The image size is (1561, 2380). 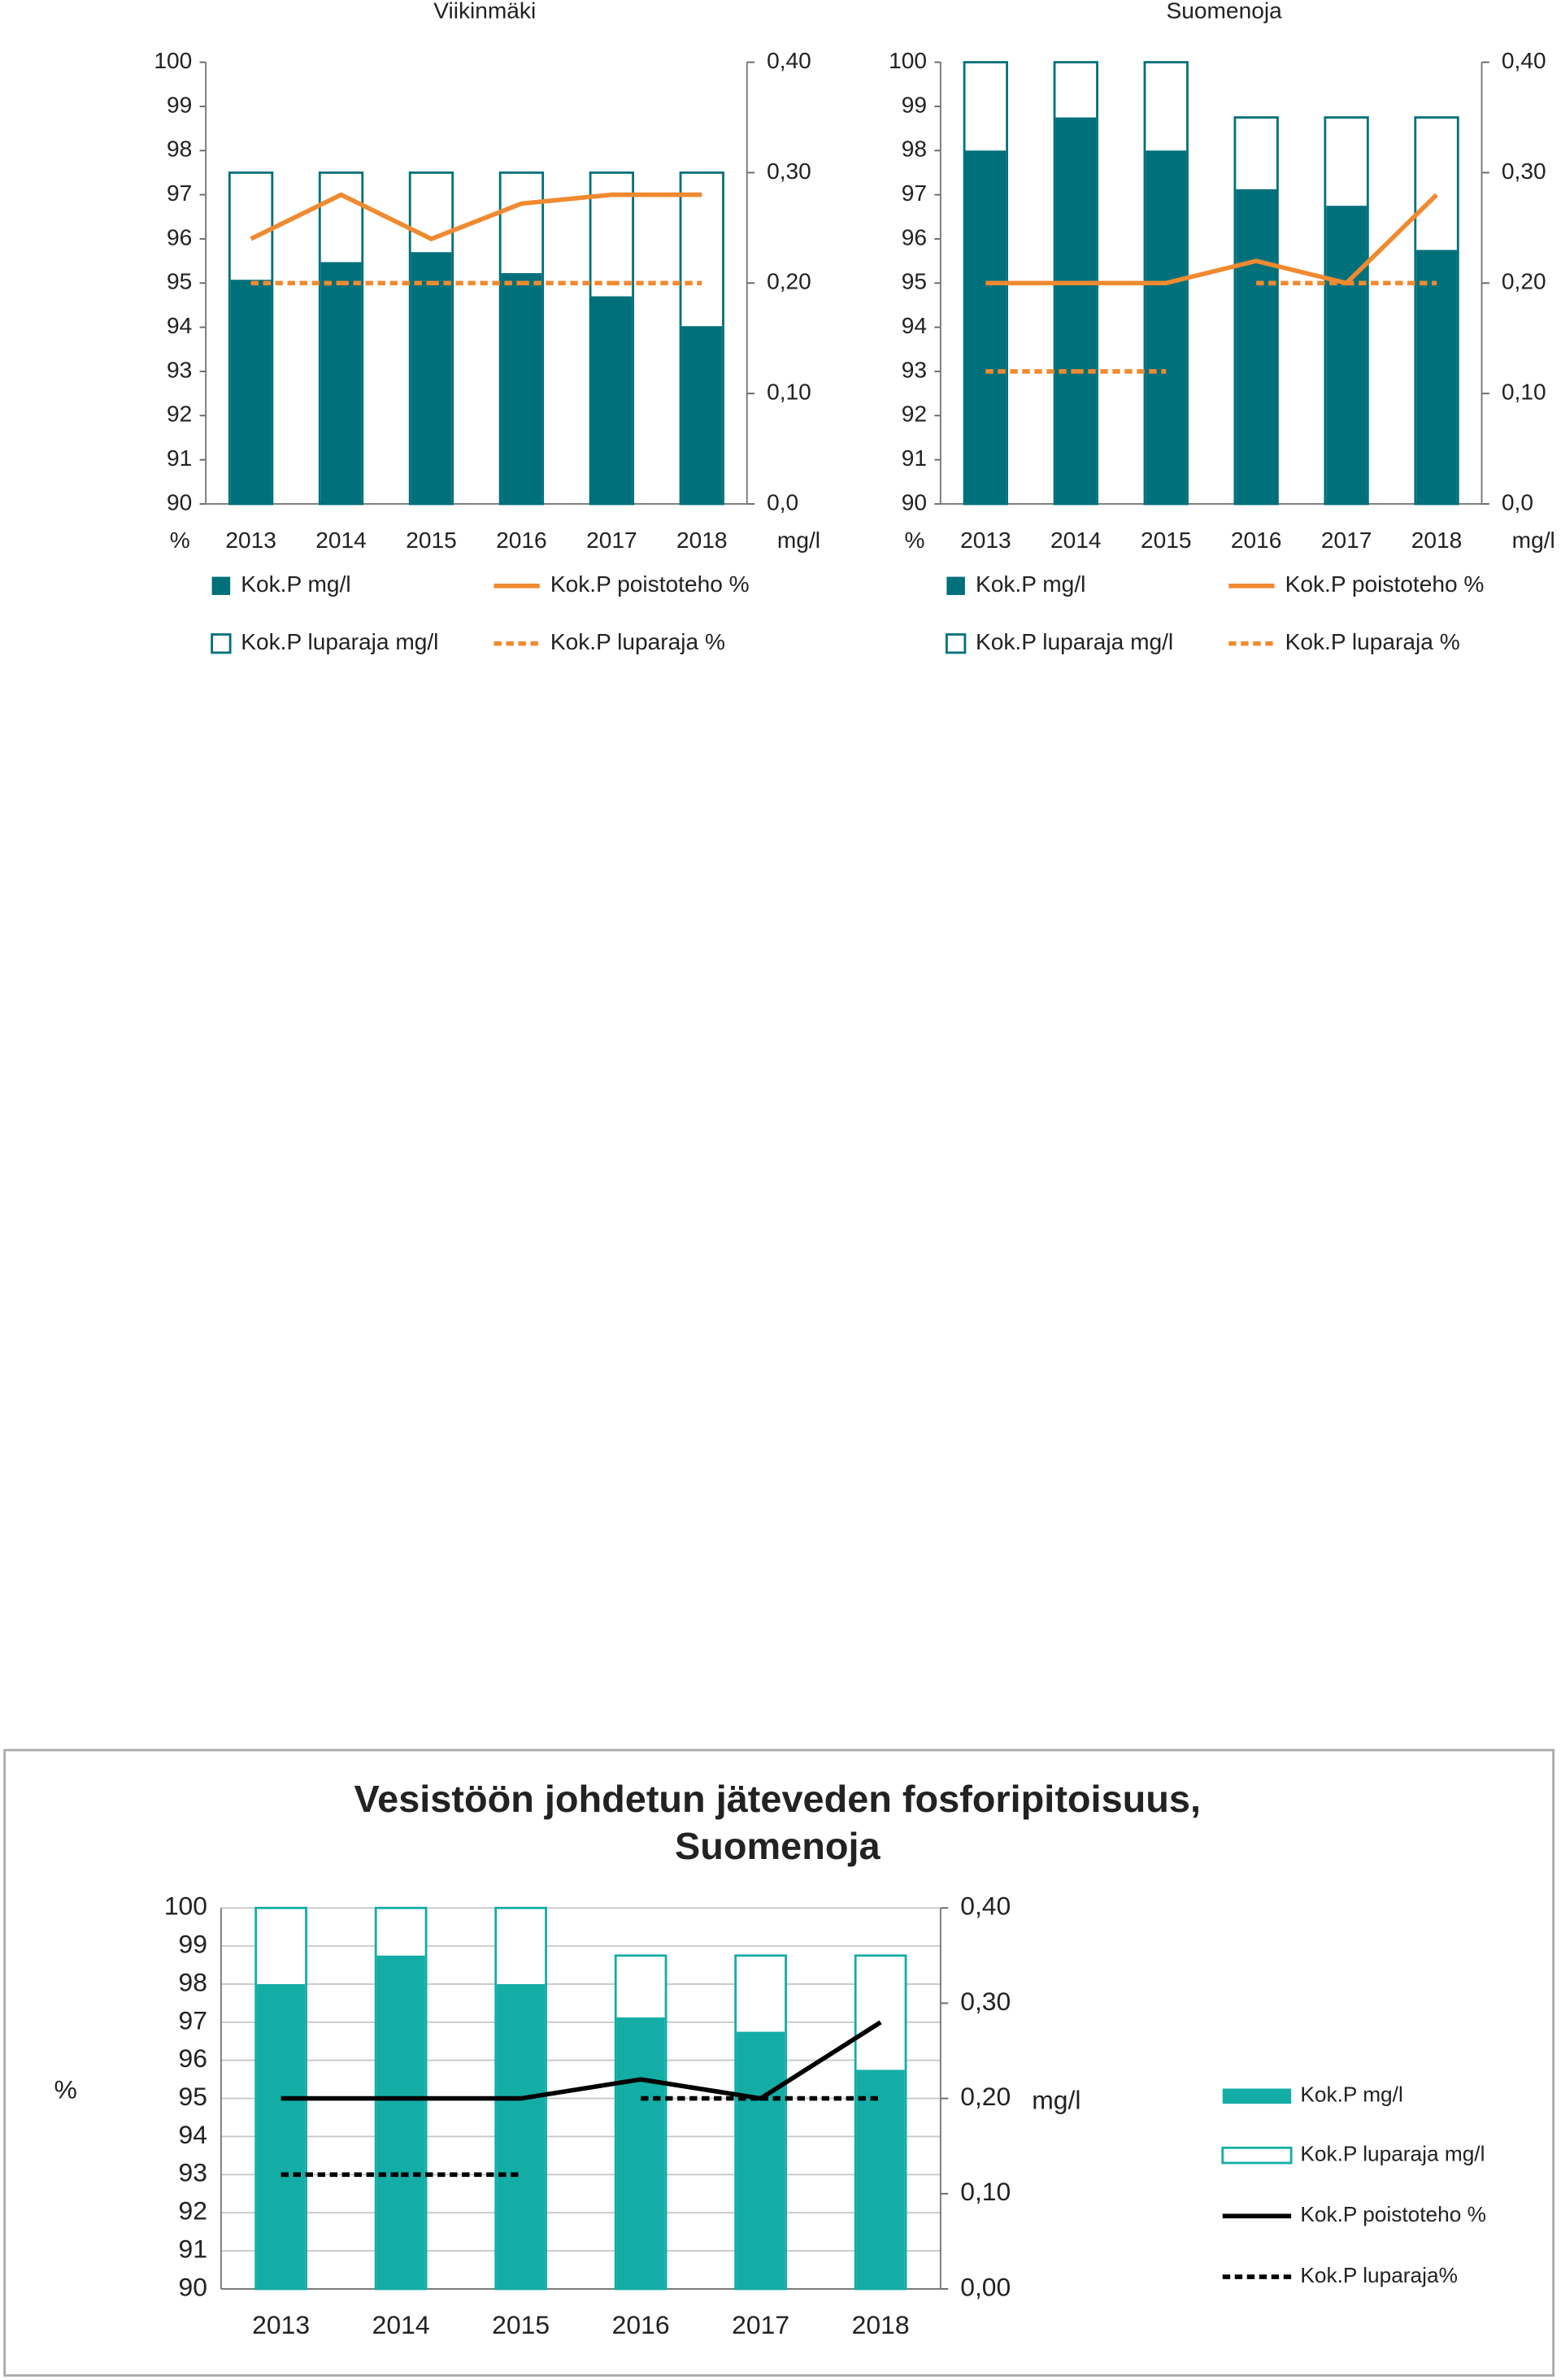 What do you see at coordinates (1379, 2275) in the screenshot?
I see `legend-label: Kok.P luparaja%` at bounding box center [1379, 2275].